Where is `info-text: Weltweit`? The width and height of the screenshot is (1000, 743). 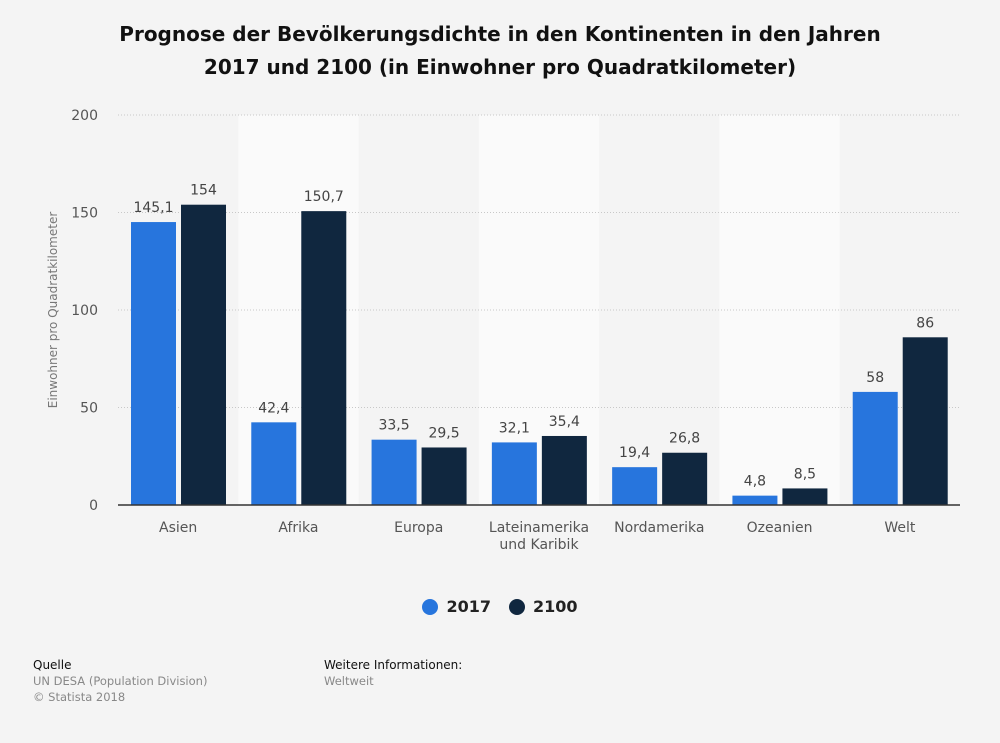
info-text: Weltweit is located at coordinates (349, 681).